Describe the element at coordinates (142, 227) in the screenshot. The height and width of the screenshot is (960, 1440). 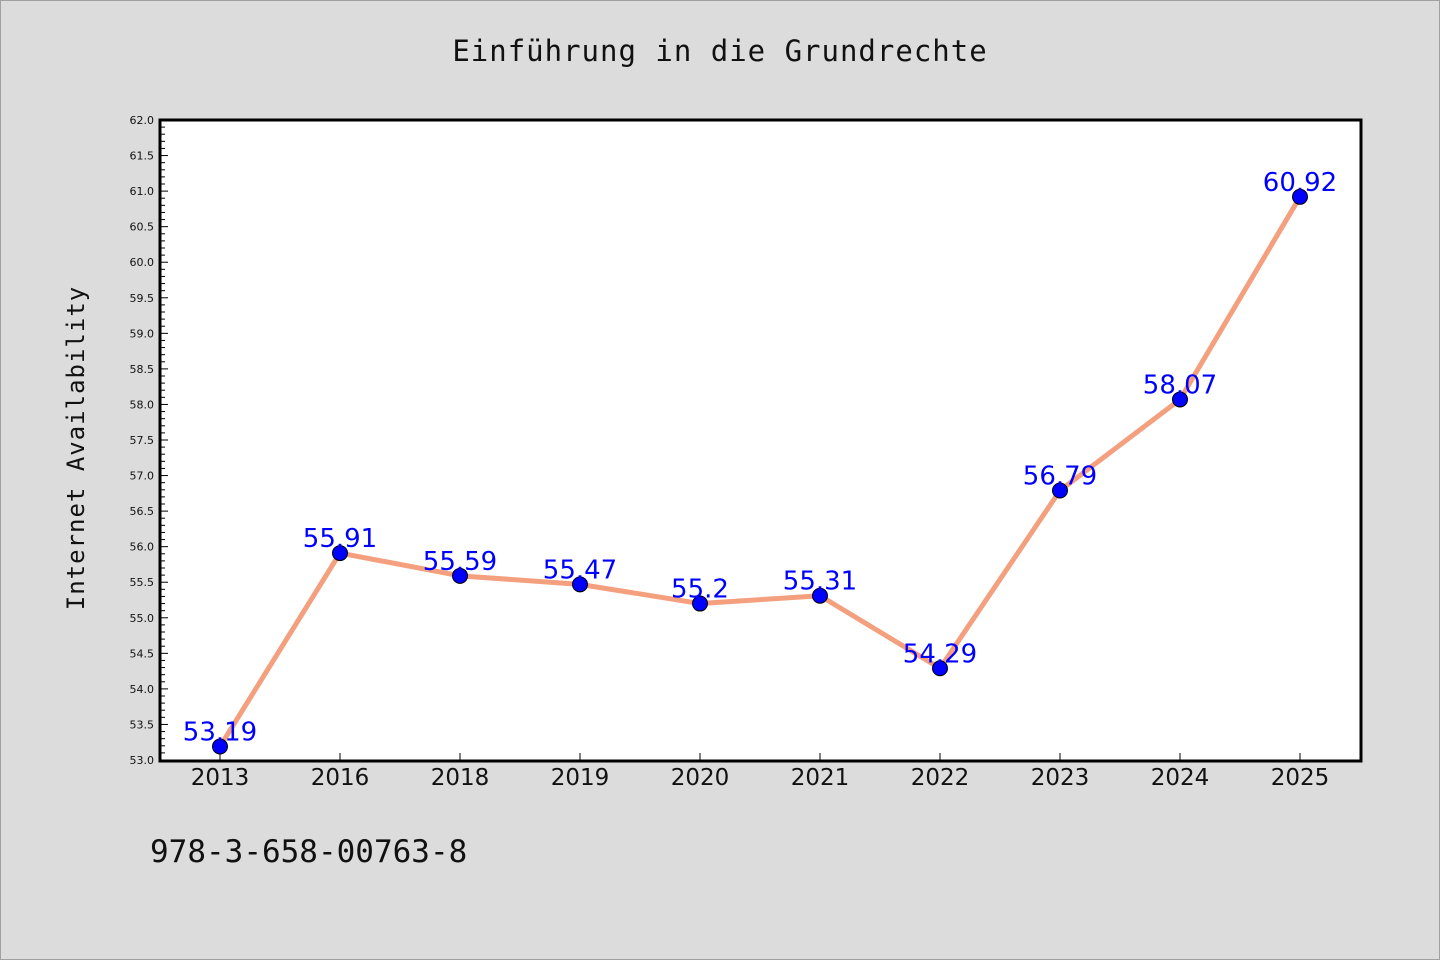
I see `y-tick-label: 60.5` at that location.